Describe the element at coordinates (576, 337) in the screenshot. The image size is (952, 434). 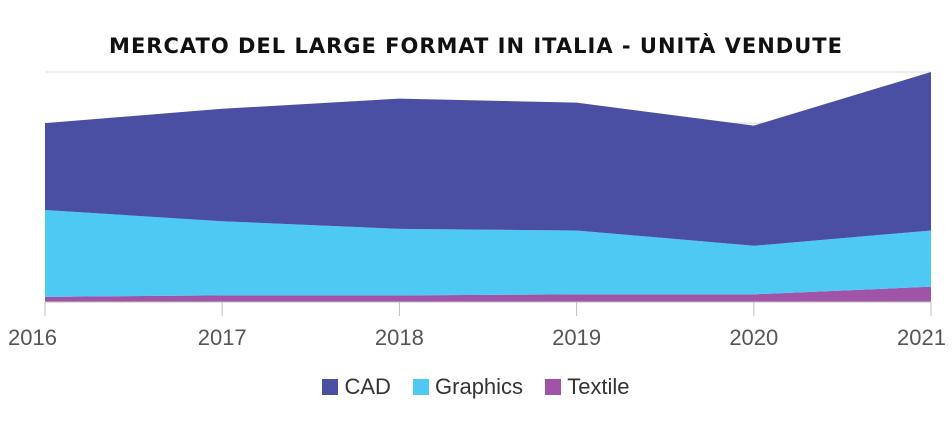
I see `x-tick-label: 2019` at that location.